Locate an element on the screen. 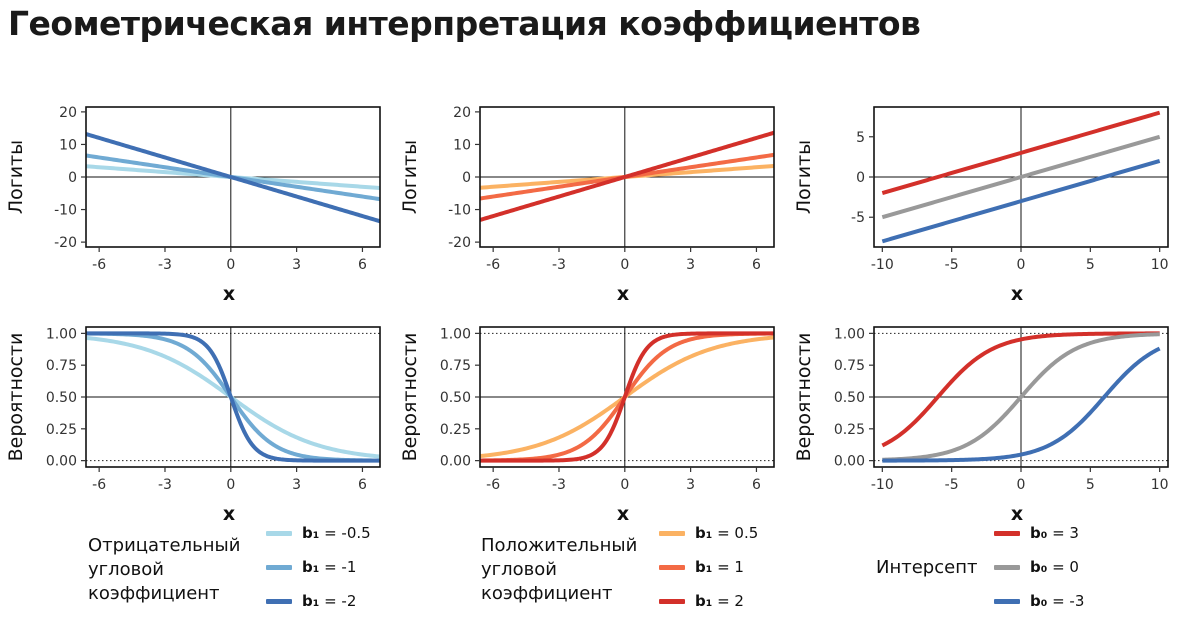  legend-item: b₁ = 2 is located at coordinates (701, 601).